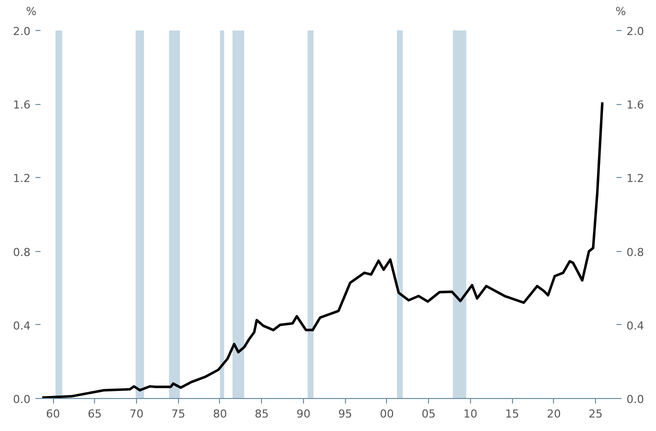 This screenshot has width=656, height=431. What do you see at coordinates (635, 252) in the screenshot?
I see `y2-tick-label: 0.8` at bounding box center [635, 252].